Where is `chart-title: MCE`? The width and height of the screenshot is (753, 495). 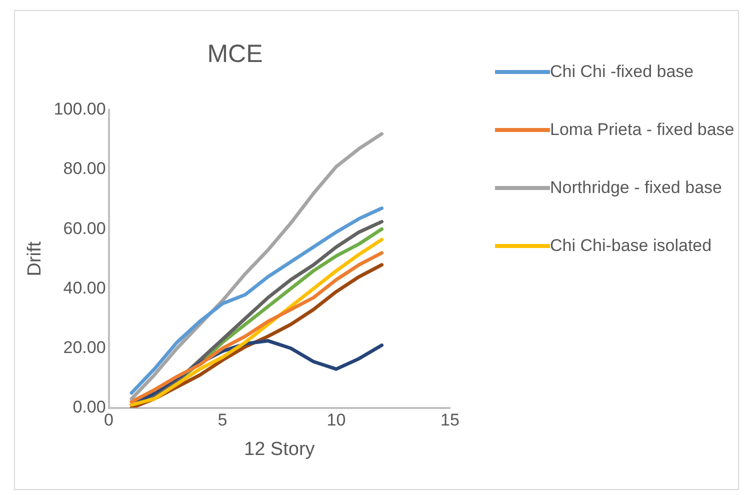
chart-title: MCE is located at coordinates (235, 54).